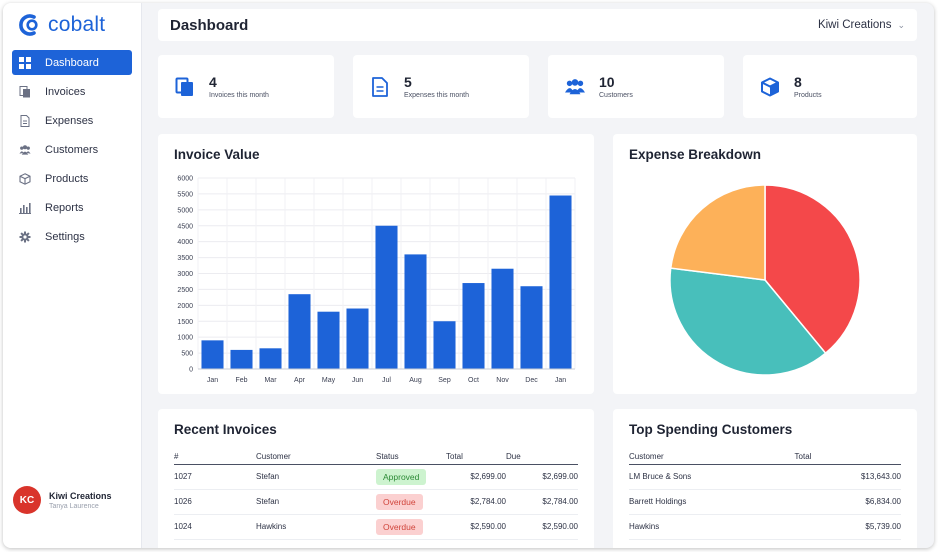 The image size is (938, 552). What do you see at coordinates (380, 86) in the screenshot?
I see `document-icon` at bounding box center [380, 86].